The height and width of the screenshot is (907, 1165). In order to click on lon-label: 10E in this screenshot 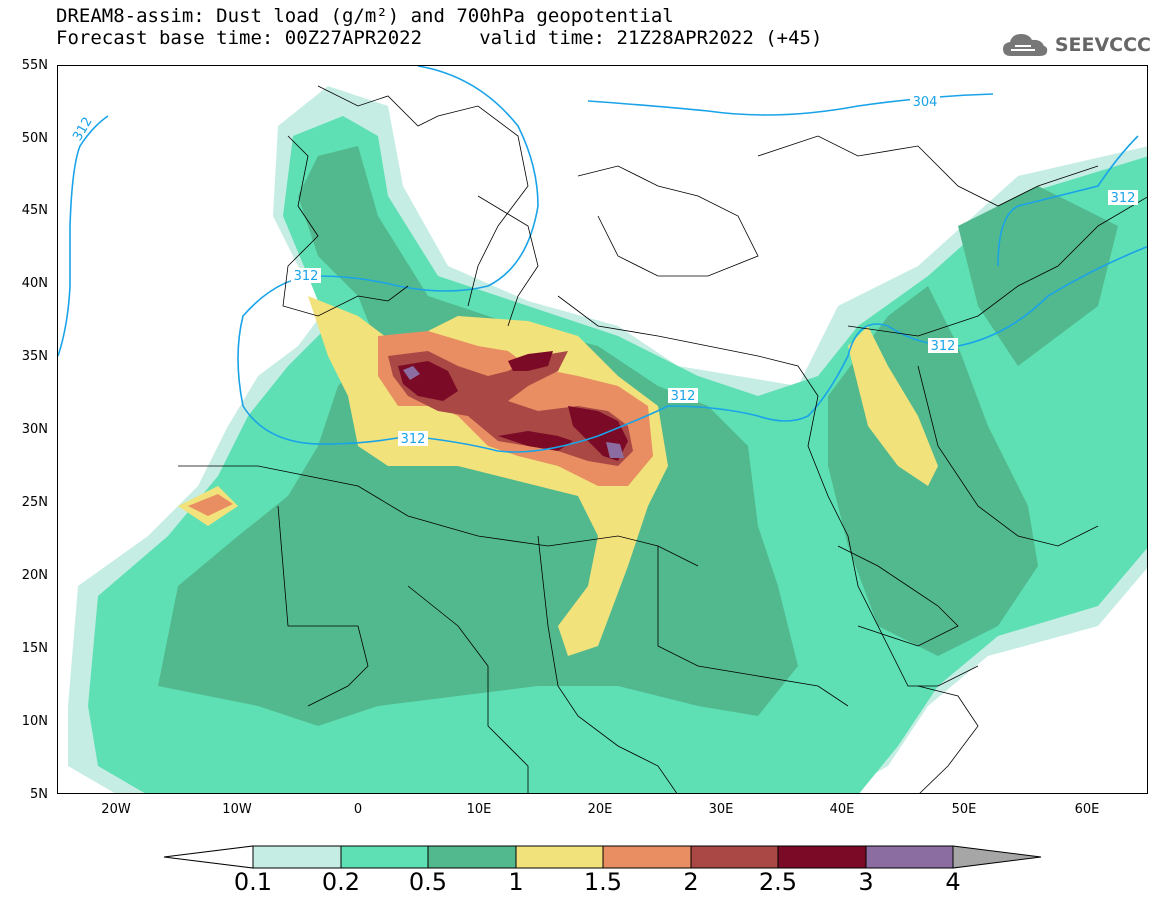, I will do `click(479, 809)`.